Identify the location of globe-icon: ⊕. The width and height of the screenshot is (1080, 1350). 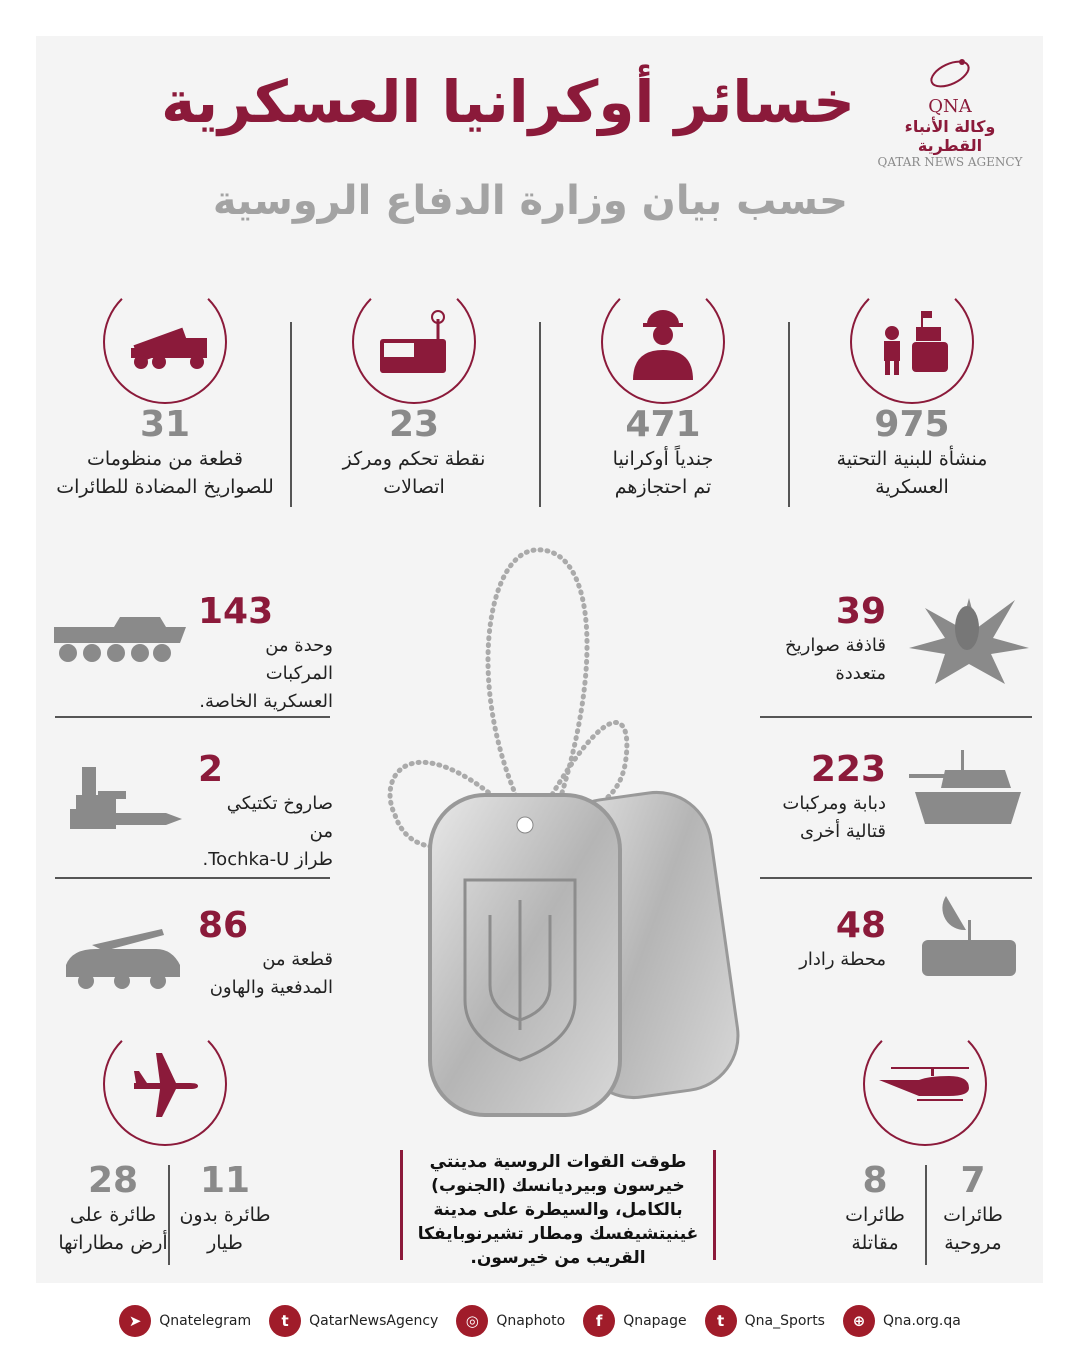
(858, 1321).